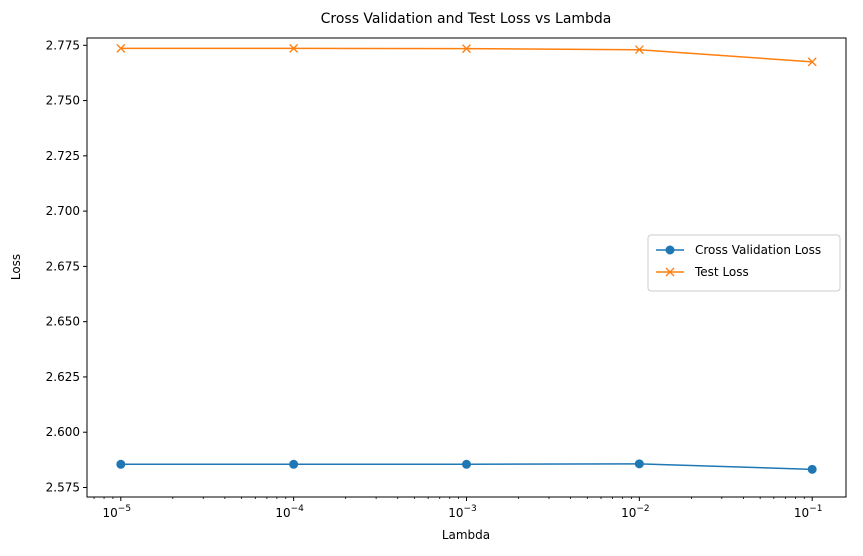 The height and width of the screenshot is (556, 863). I want to click on legend-label: Cross Validation Loss, so click(758, 250).